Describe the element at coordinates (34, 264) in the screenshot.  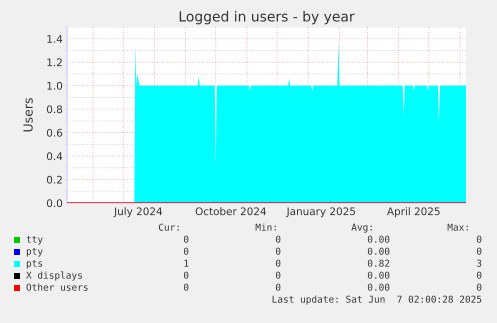
I see `legend-label: pts` at that location.